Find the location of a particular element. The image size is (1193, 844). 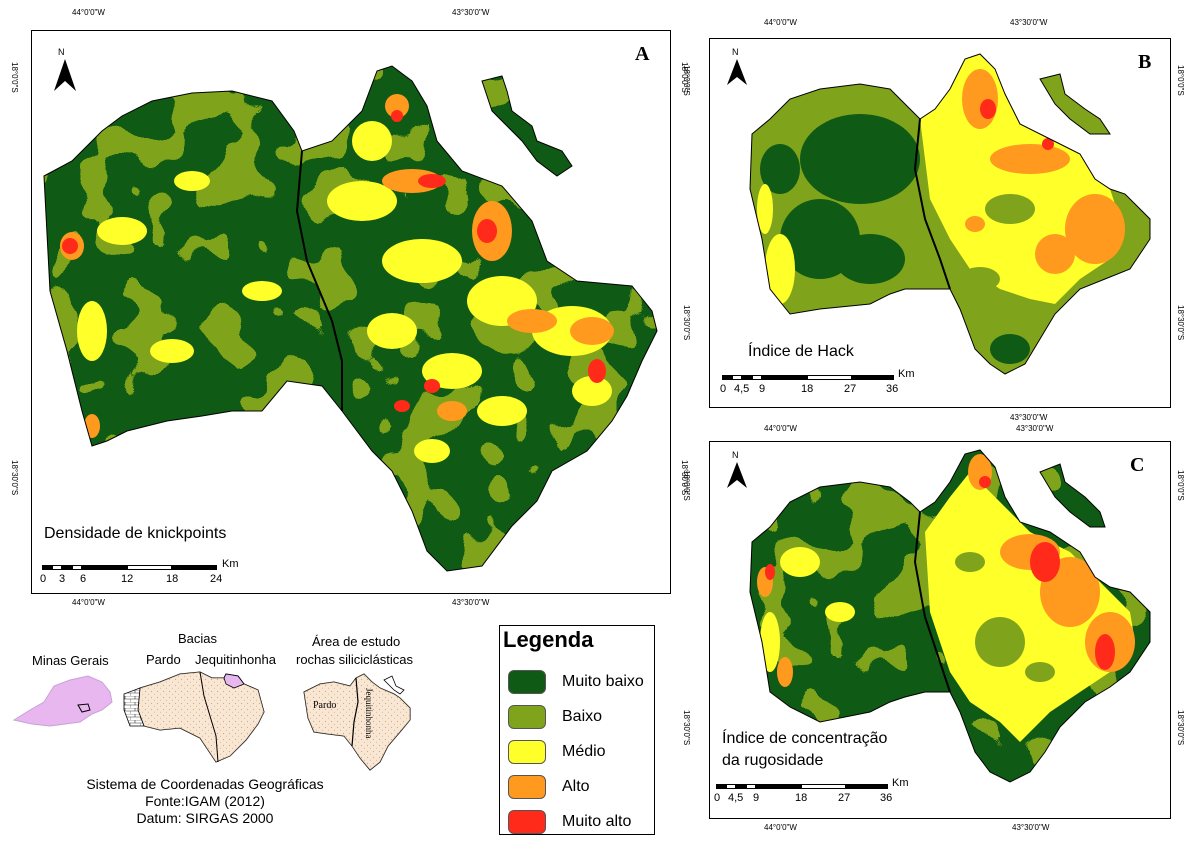

panel-b-scale-label-5: 36 is located at coordinates (892, 389).